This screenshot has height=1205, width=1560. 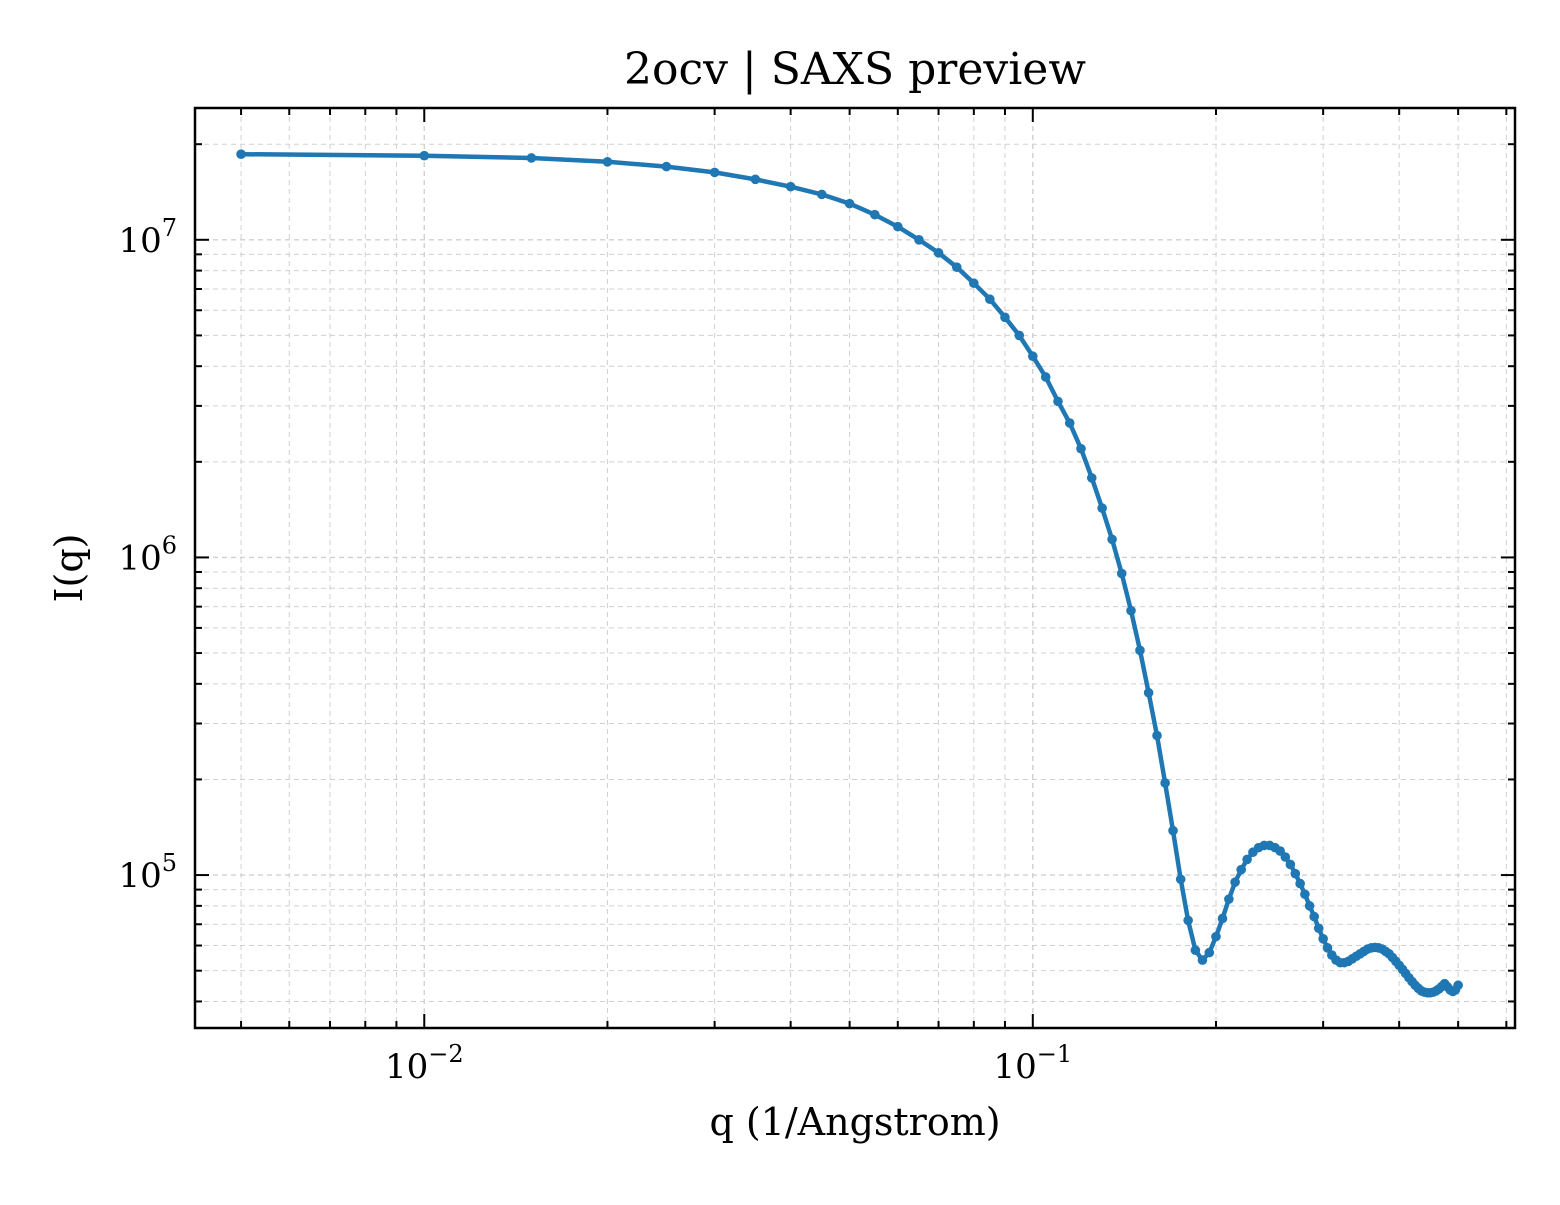 What do you see at coordinates (854, 1122) in the screenshot?
I see `x-axis-label: q (1/Angstrom)` at bounding box center [854, 1122].